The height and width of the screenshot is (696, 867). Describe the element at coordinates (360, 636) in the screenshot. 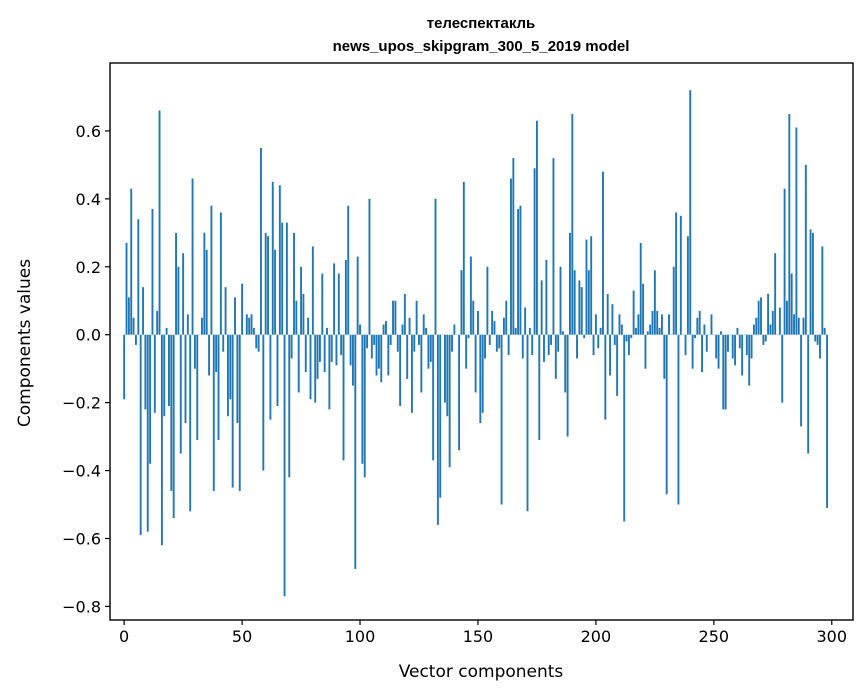

I see `x-tick-label: 100` at that location.